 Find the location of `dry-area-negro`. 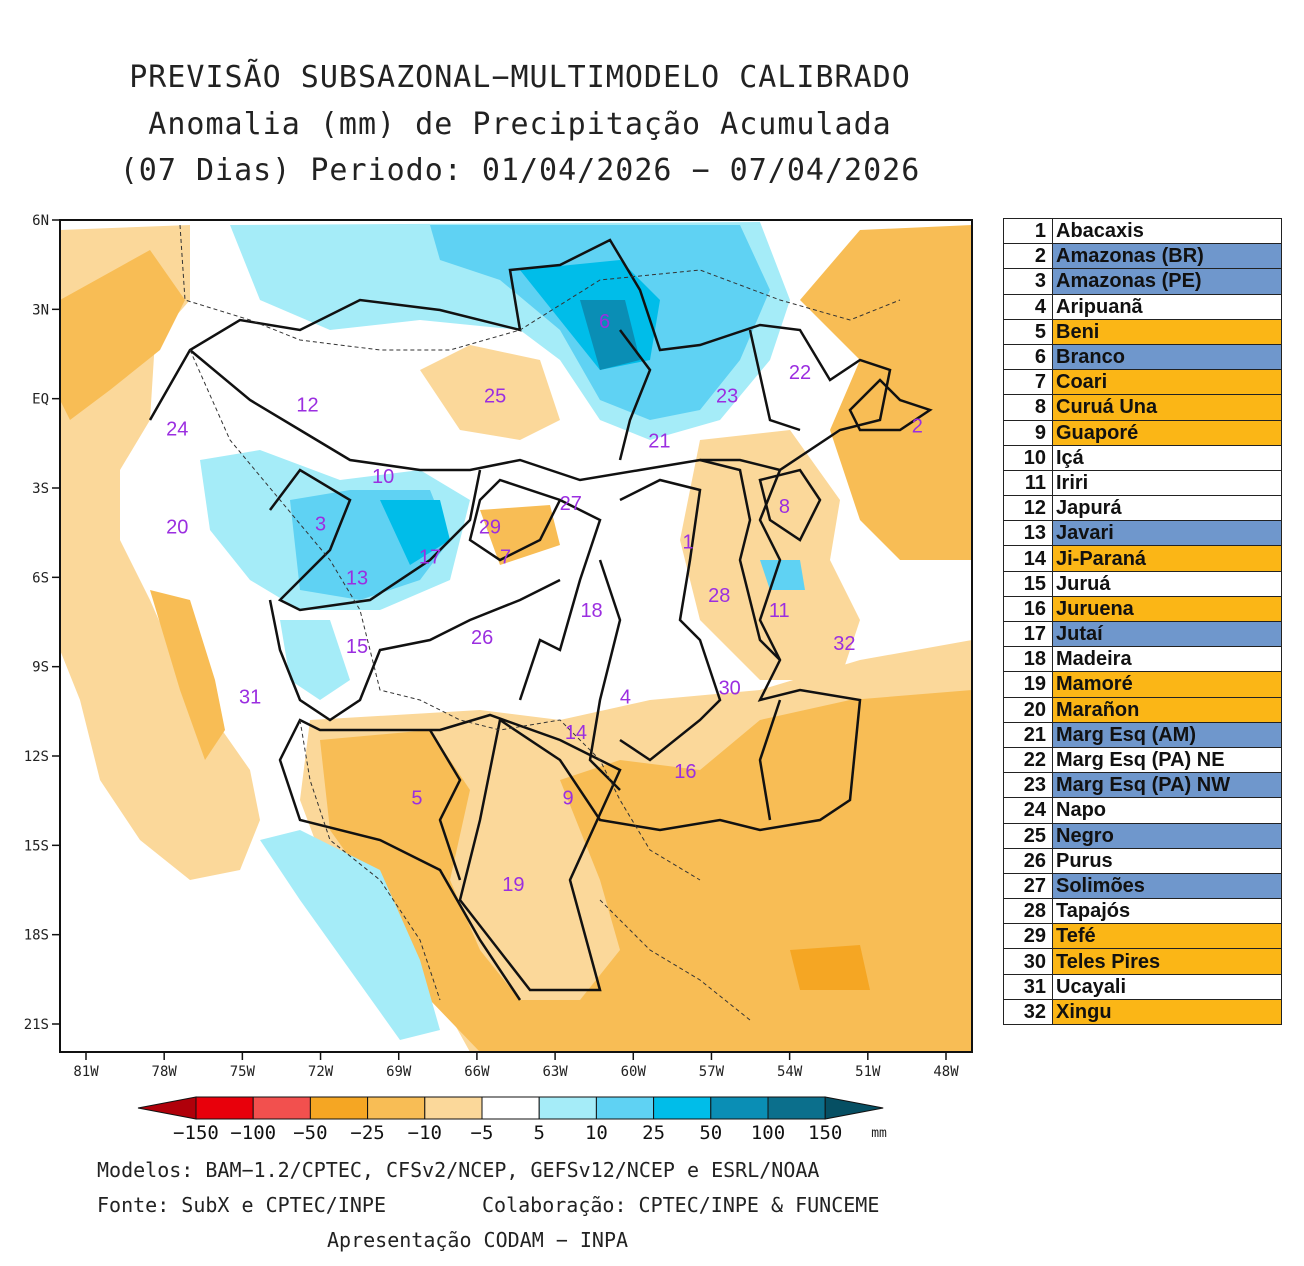

dry-area-negro is located at coordinates (490, 392).